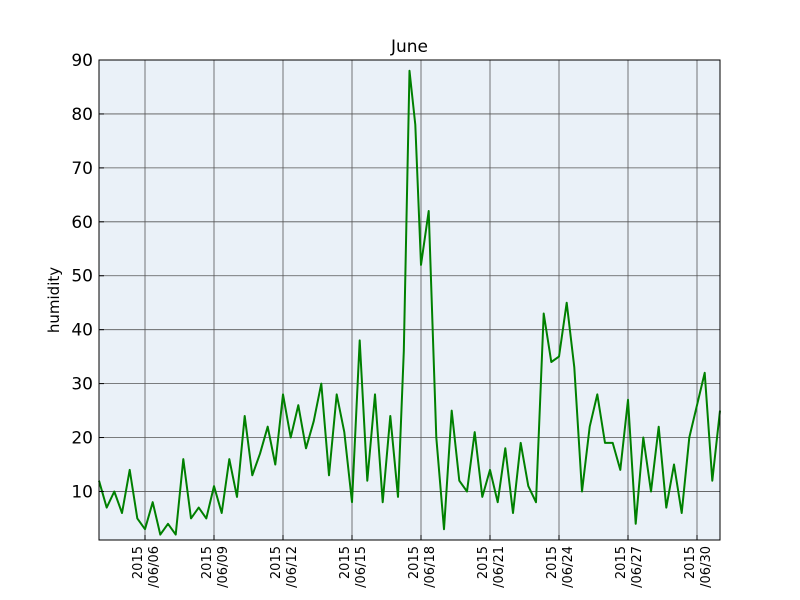 The width and height of the screenshot is (800, 600). Describe the element at coordinates (499, 567) in the screenshot. I see `x-tick-label-date: /06/21` at that location.